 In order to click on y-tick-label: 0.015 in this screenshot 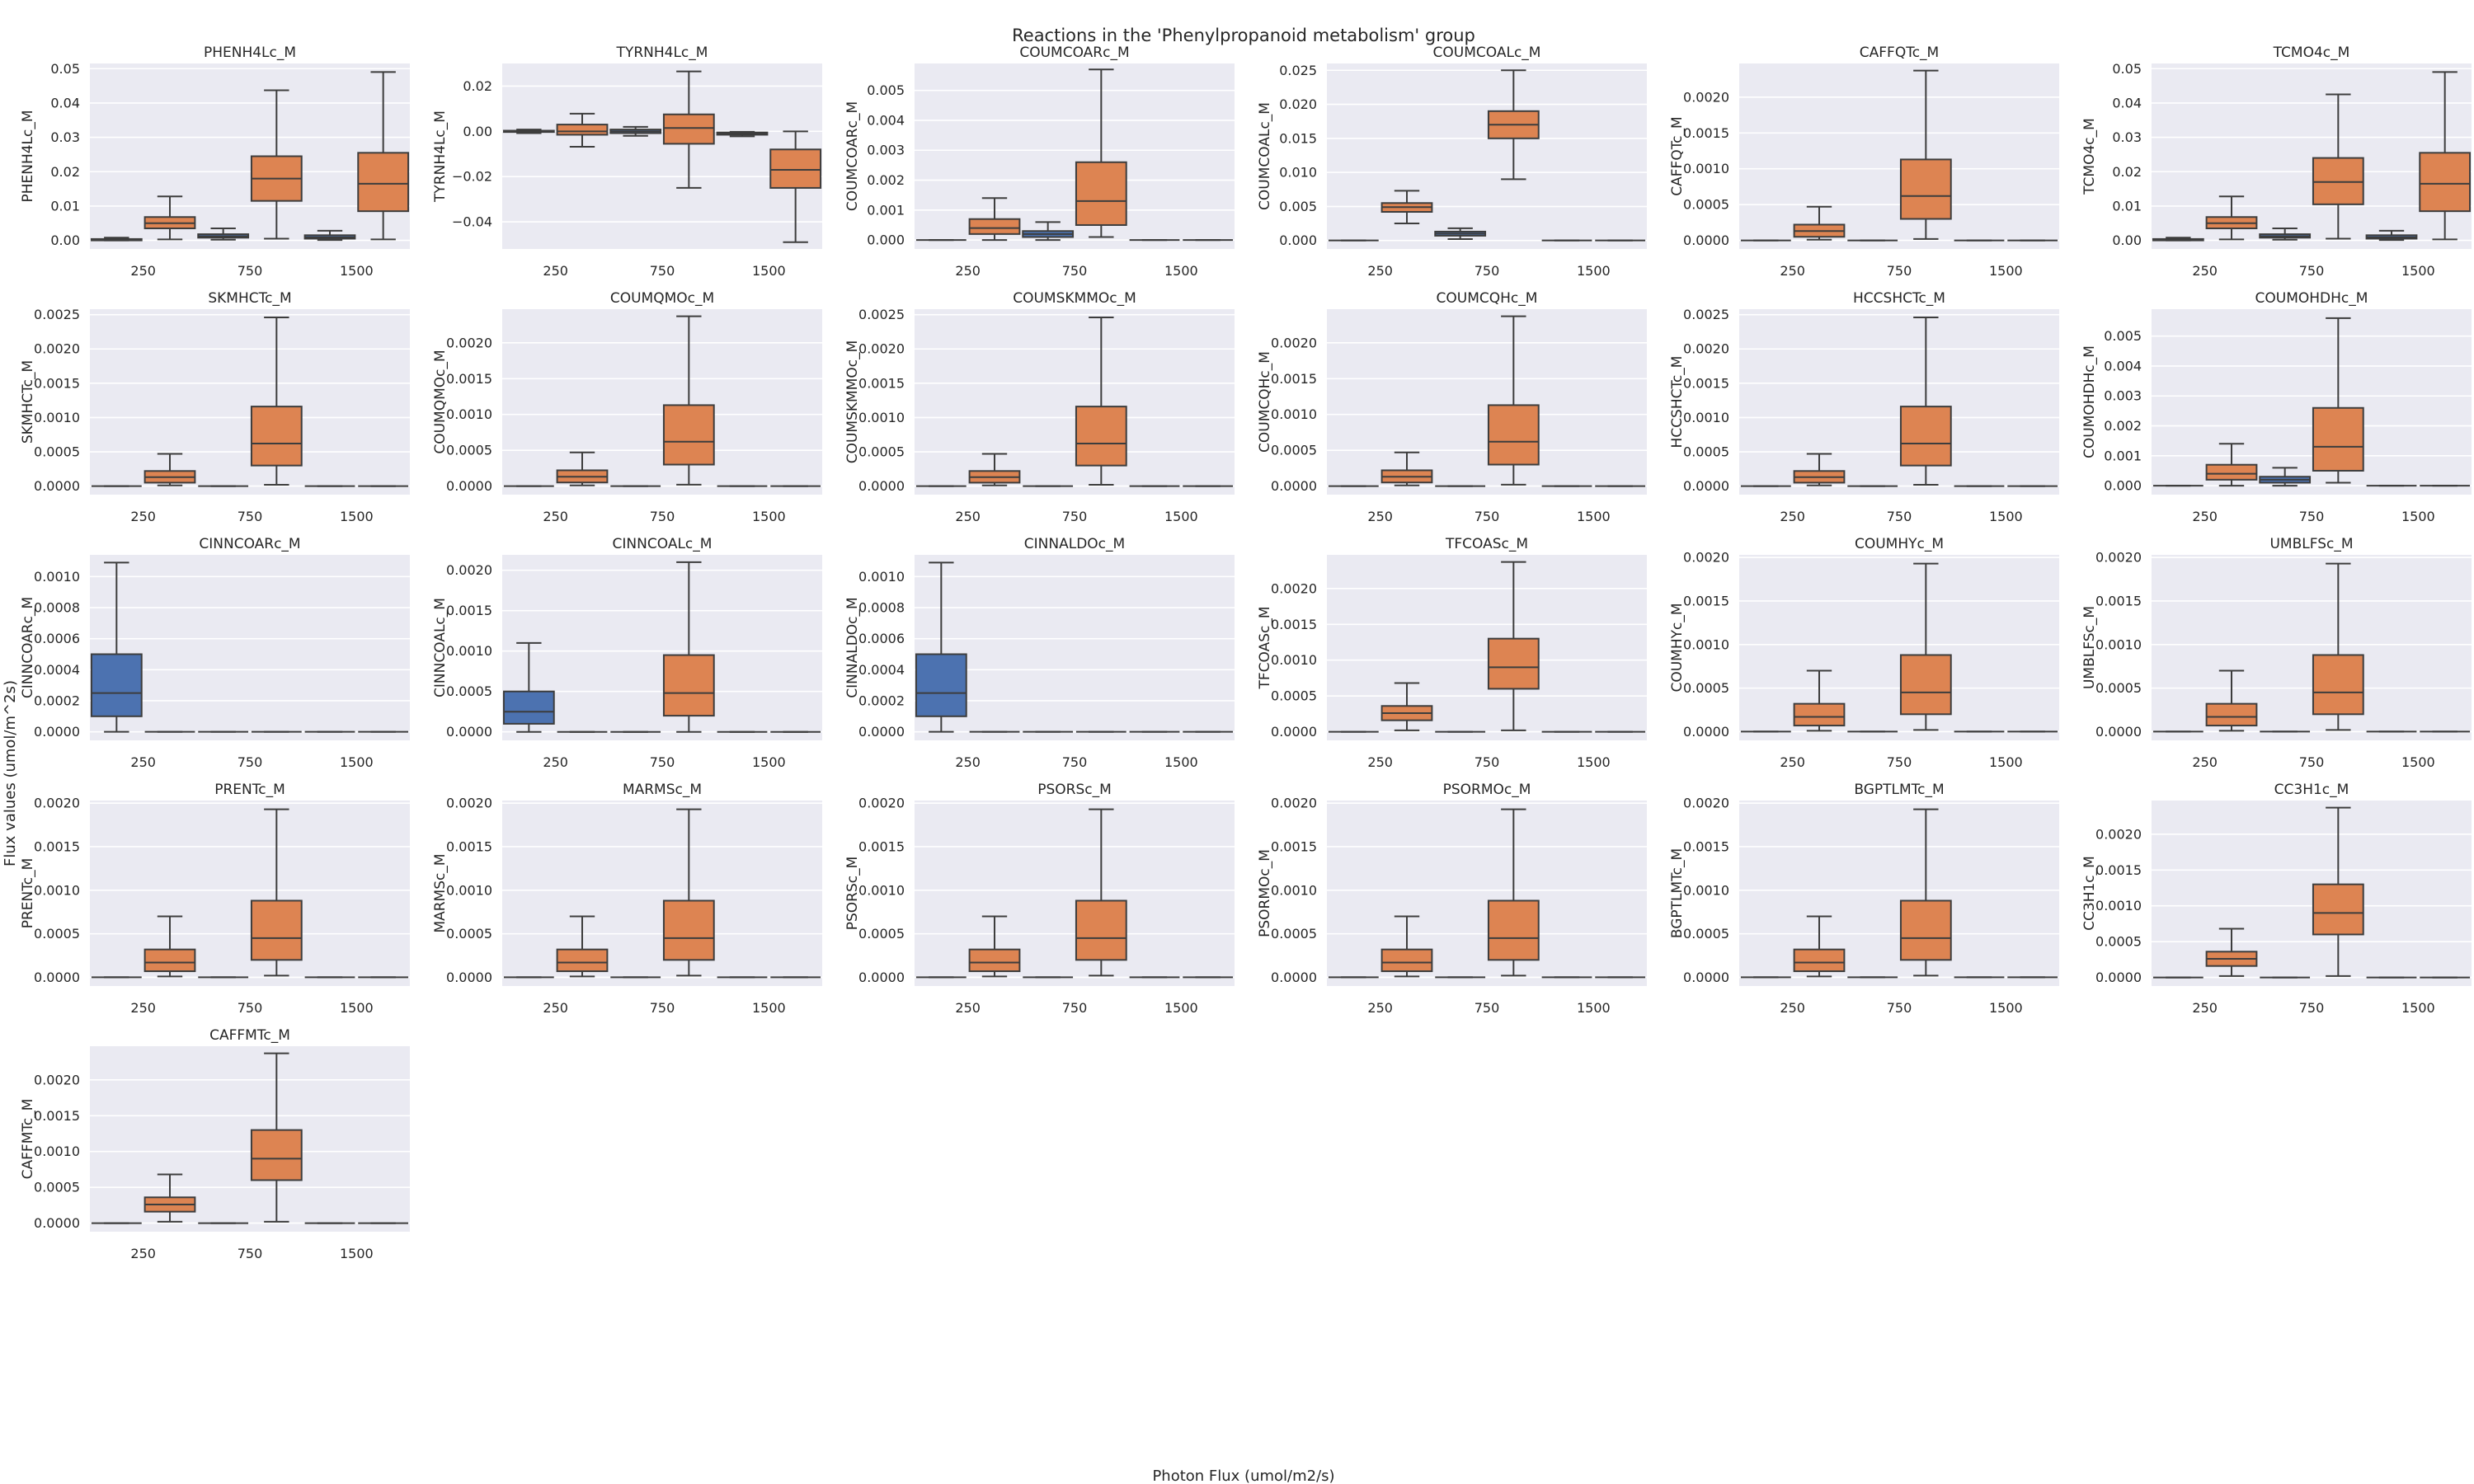, I will do `click(1298, 138)`.